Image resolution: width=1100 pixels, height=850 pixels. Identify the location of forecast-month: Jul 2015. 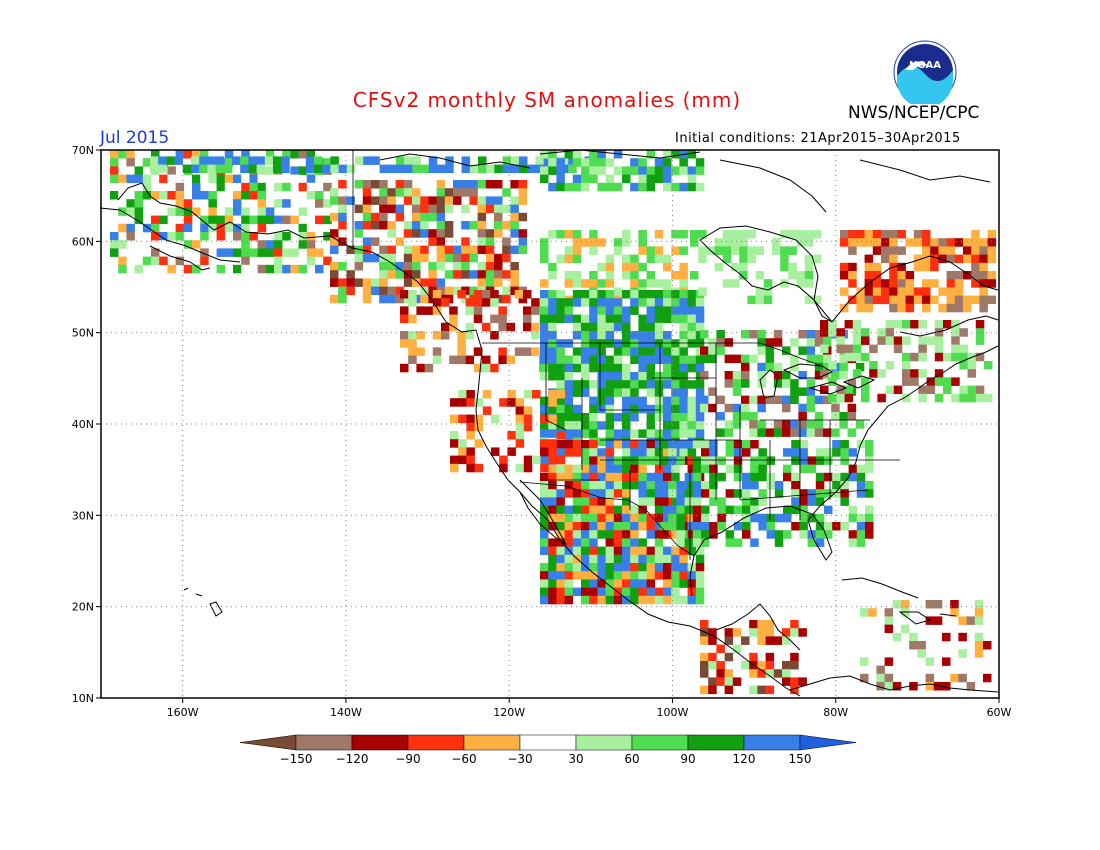
(135, 138).